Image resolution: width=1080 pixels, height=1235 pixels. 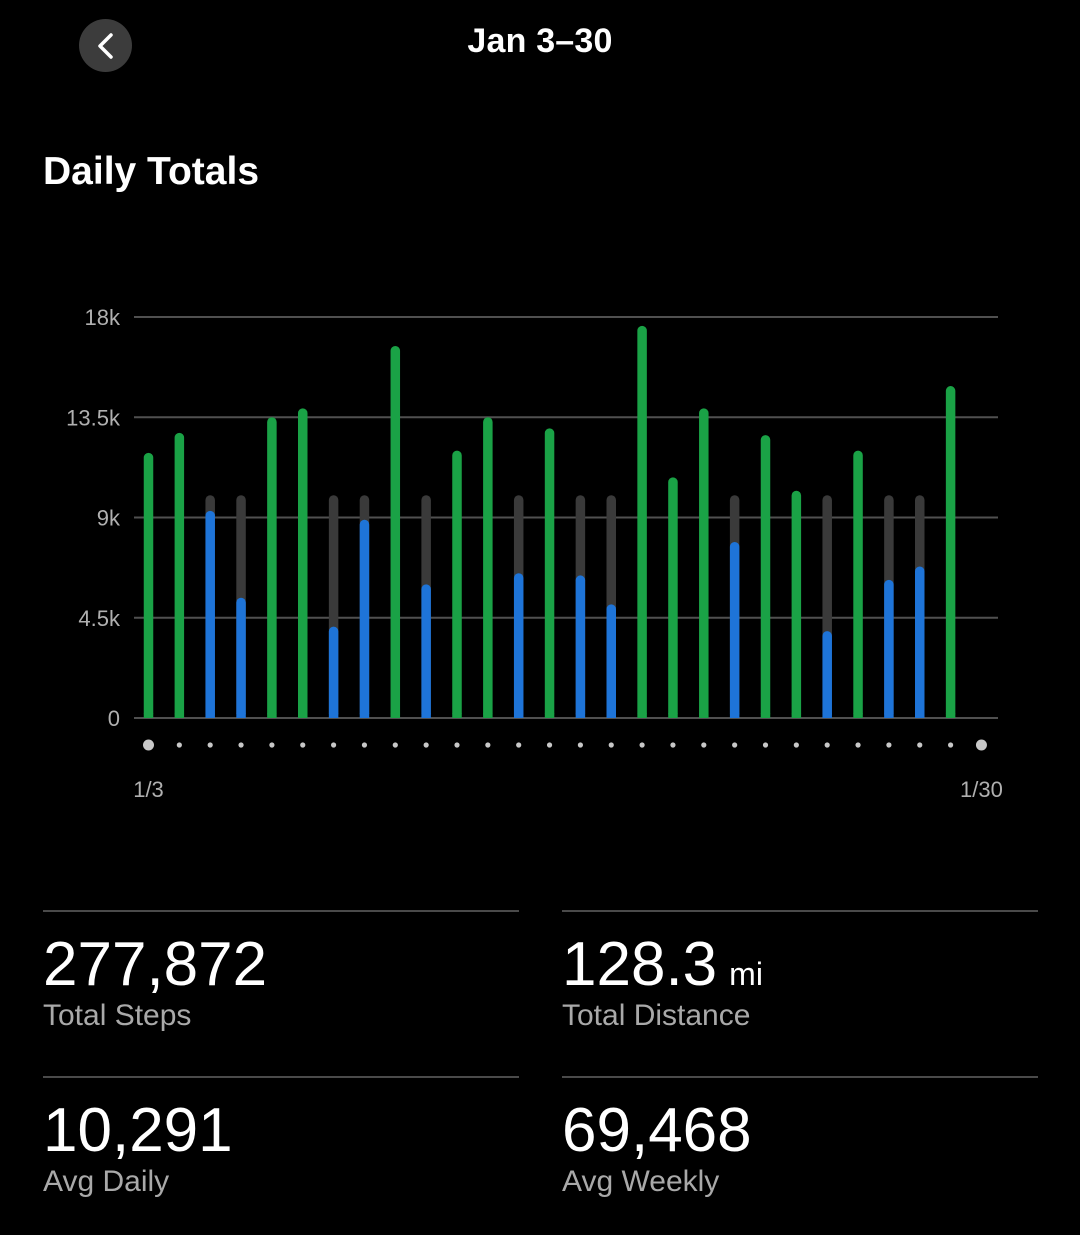 I want to click on y-tick-label: 0, so click(x=114, y=718).